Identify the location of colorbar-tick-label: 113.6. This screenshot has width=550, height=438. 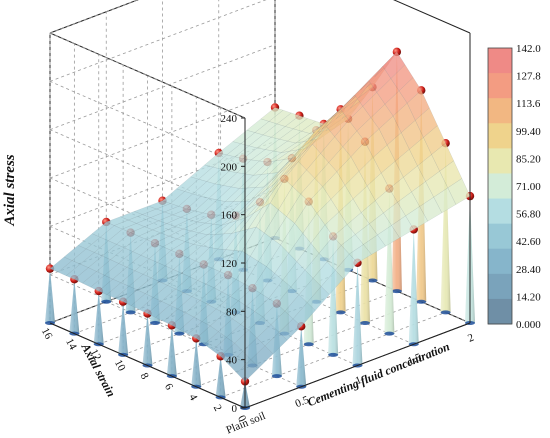
(528, 104).